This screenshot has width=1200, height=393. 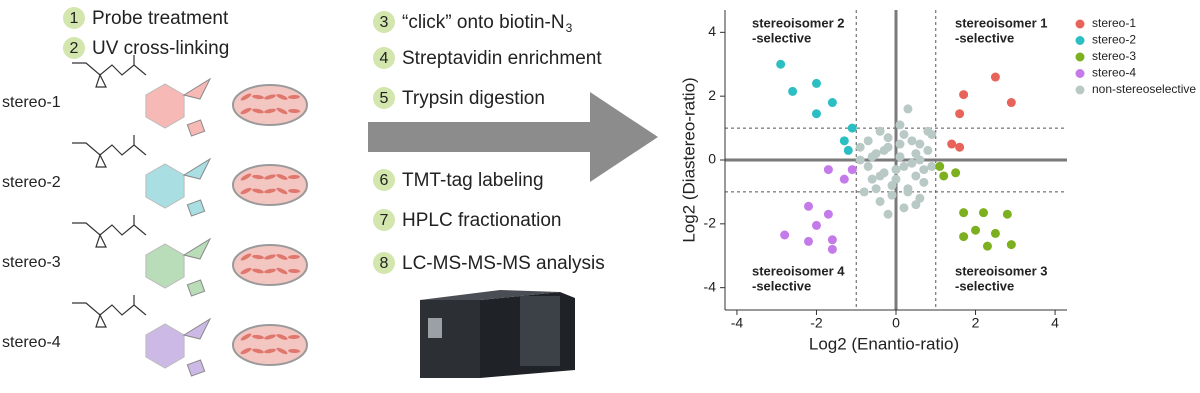 What do you see at coordinates (569, 28) in the screenshot?
I see `step-subscript: 3` at bounding box center [569, 28].